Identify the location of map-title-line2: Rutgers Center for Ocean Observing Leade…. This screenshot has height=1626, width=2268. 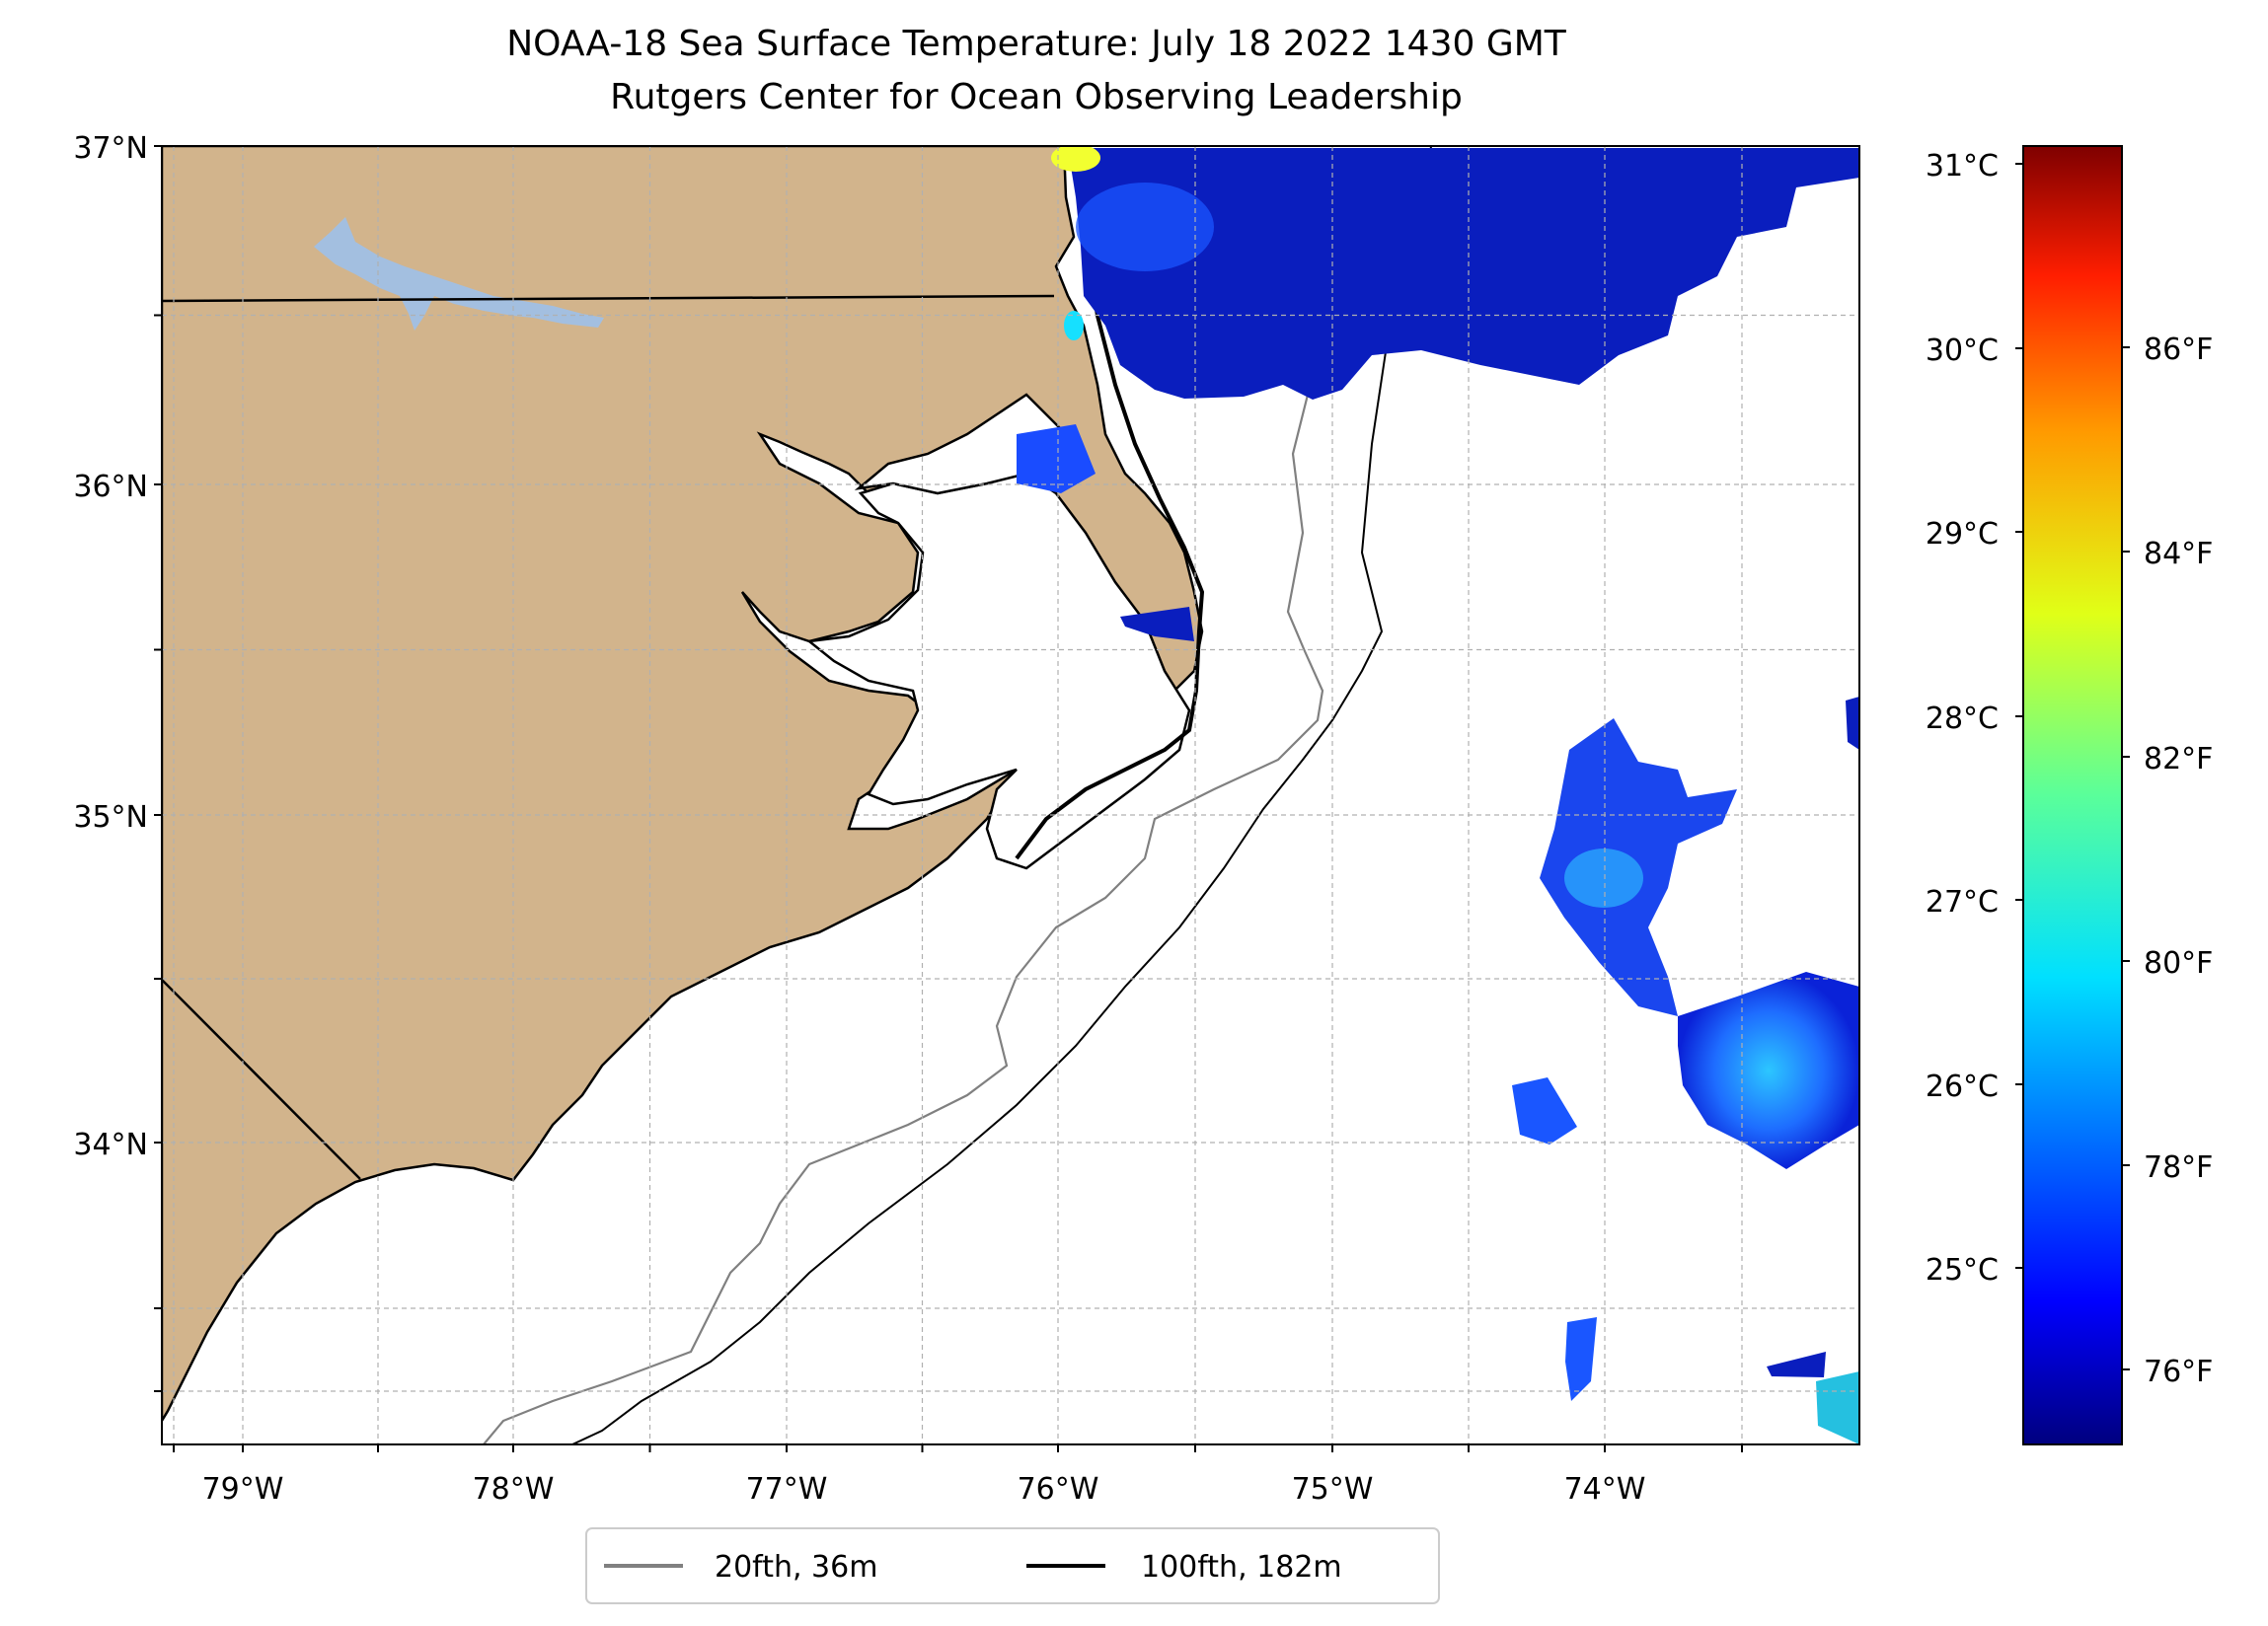
(1037, 97).